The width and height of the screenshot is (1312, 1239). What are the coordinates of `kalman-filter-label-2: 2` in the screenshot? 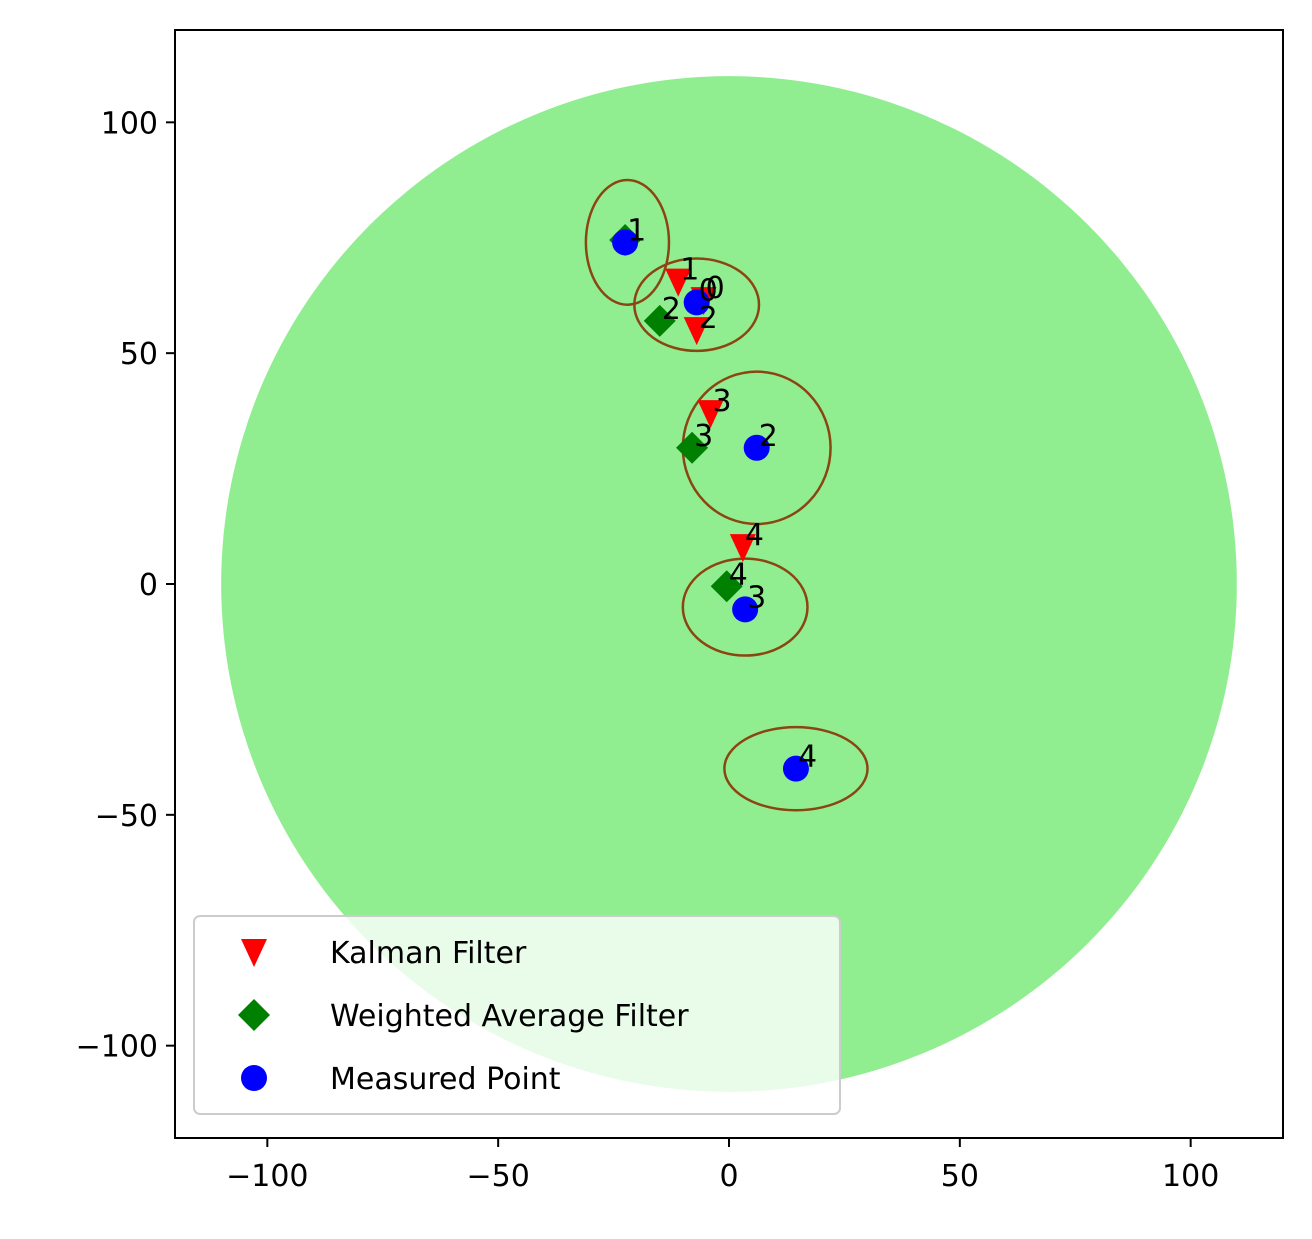 It's located at (708, 318).